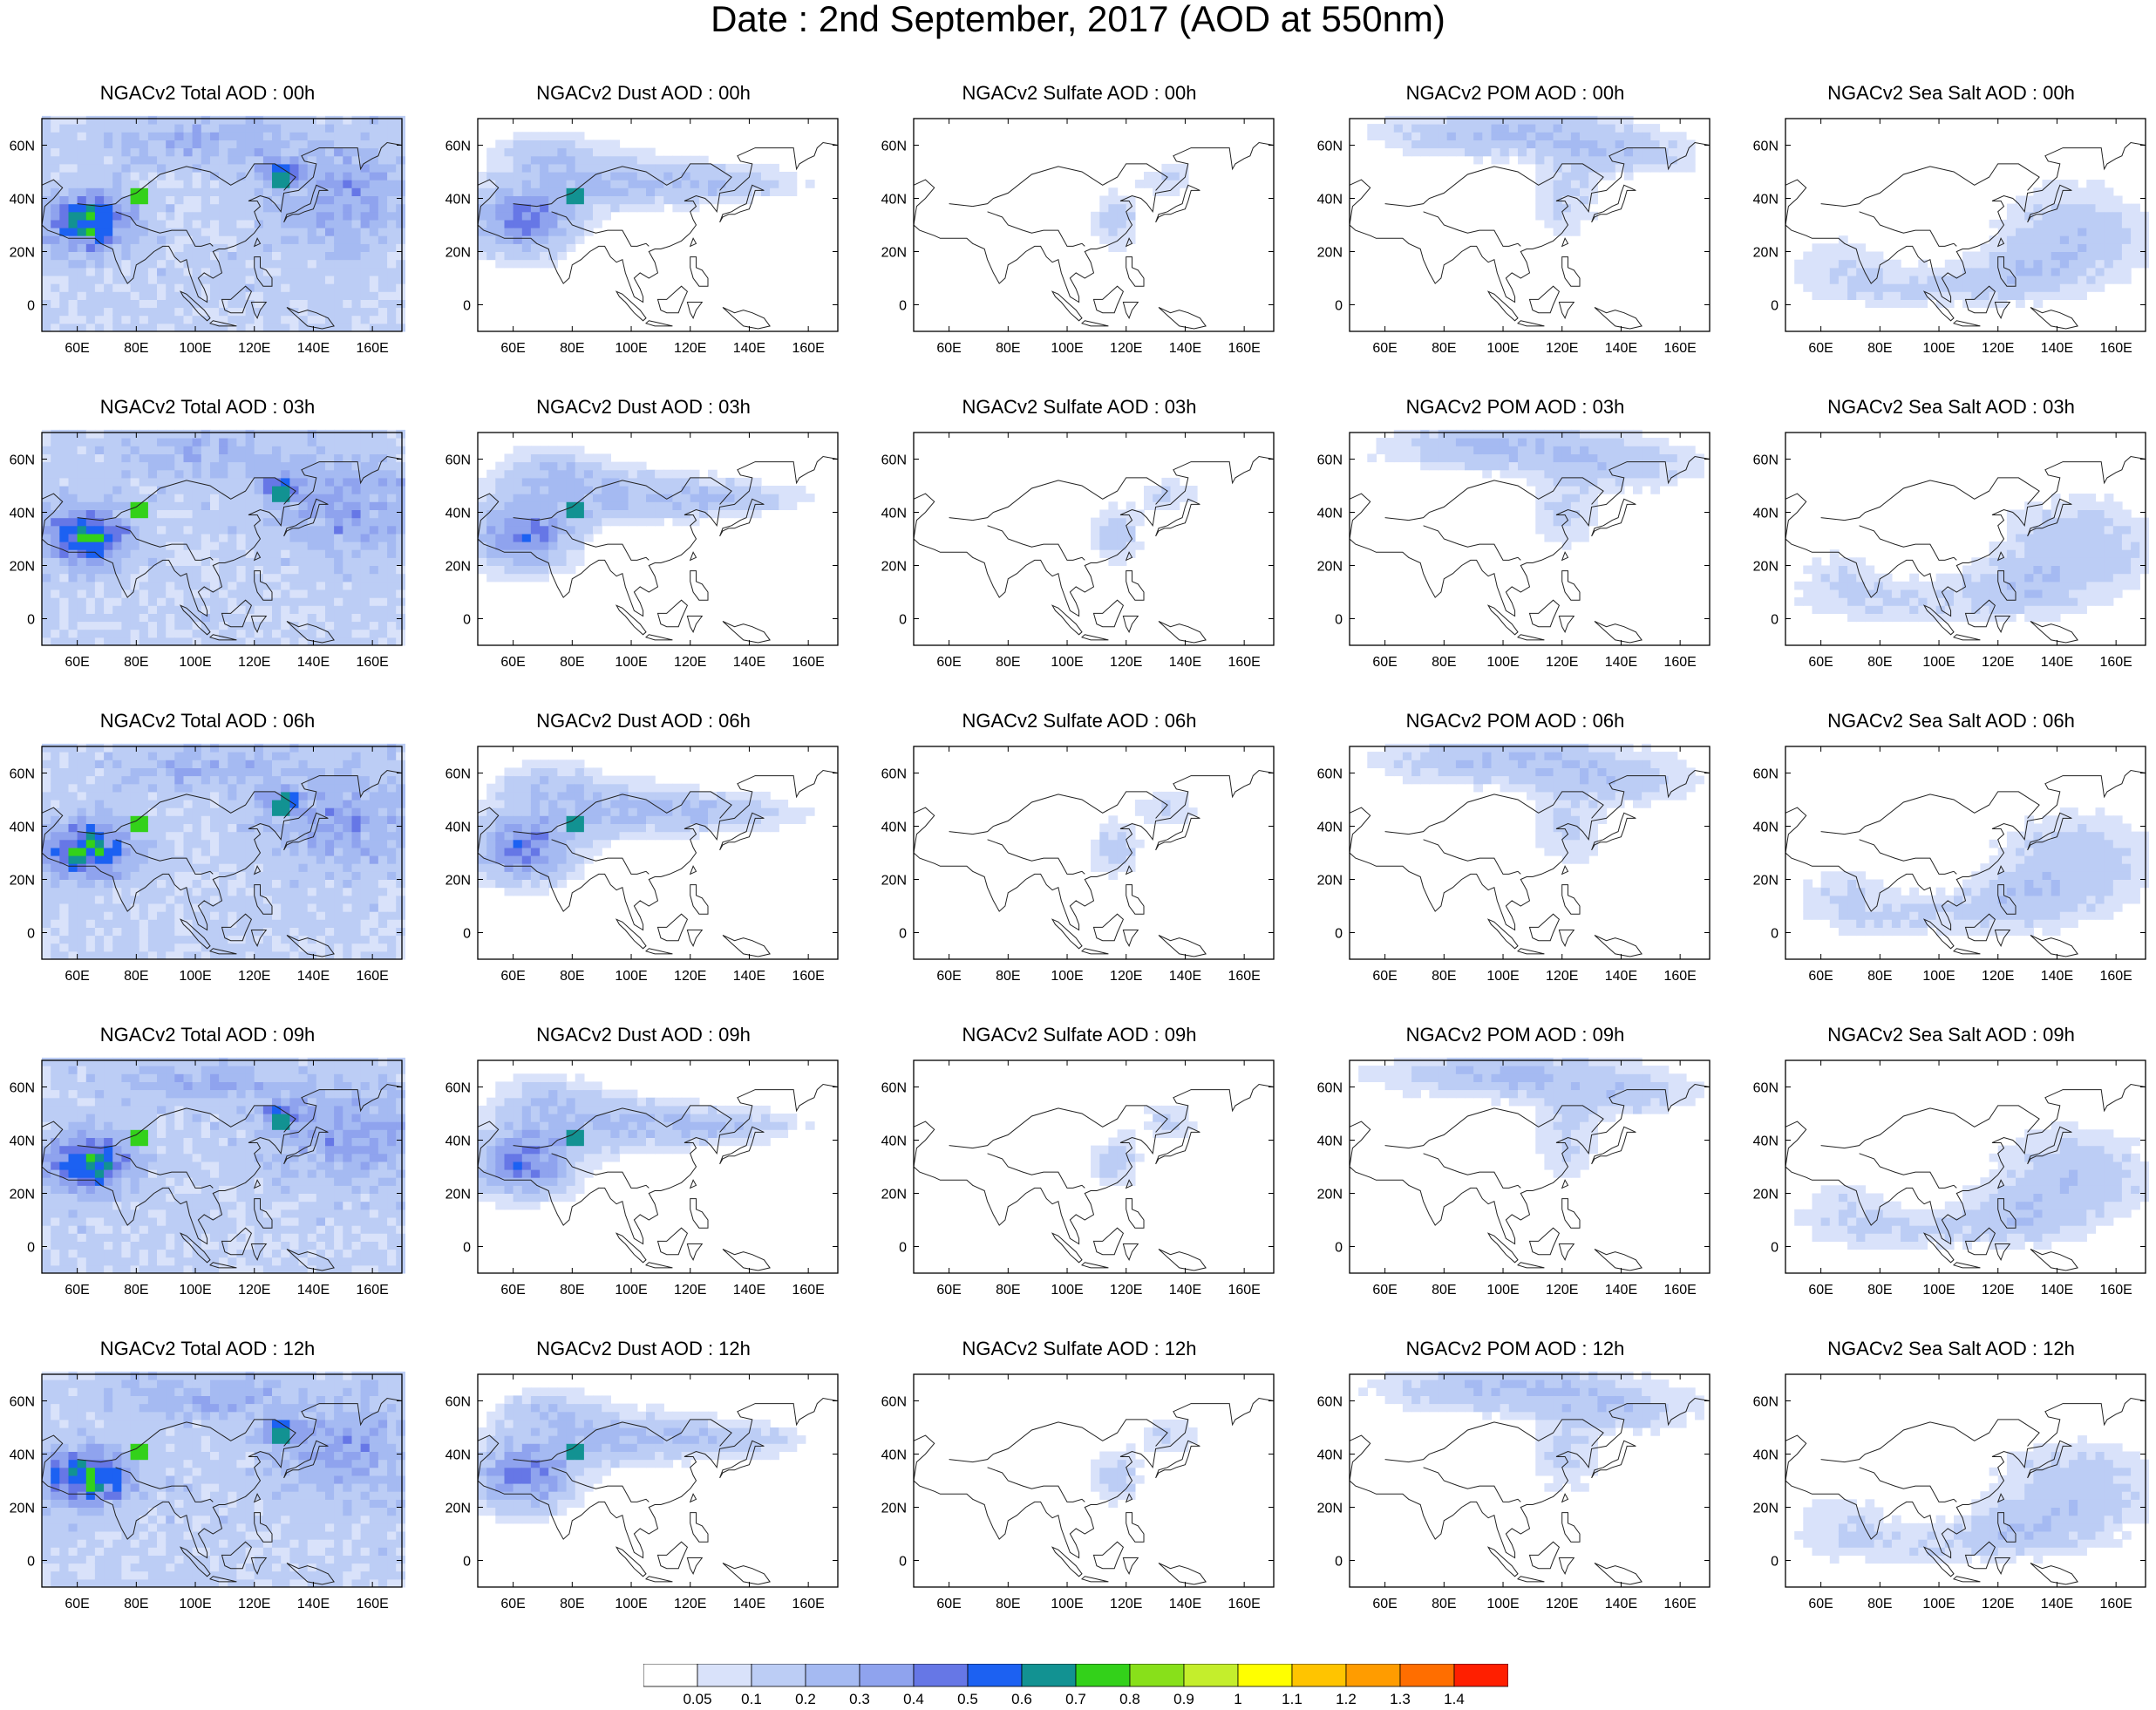  Describe the element at coordinates (643, 94) in the screenshot. I see `panel-title: NGACv2 Dust AOD : 00h` at that location.